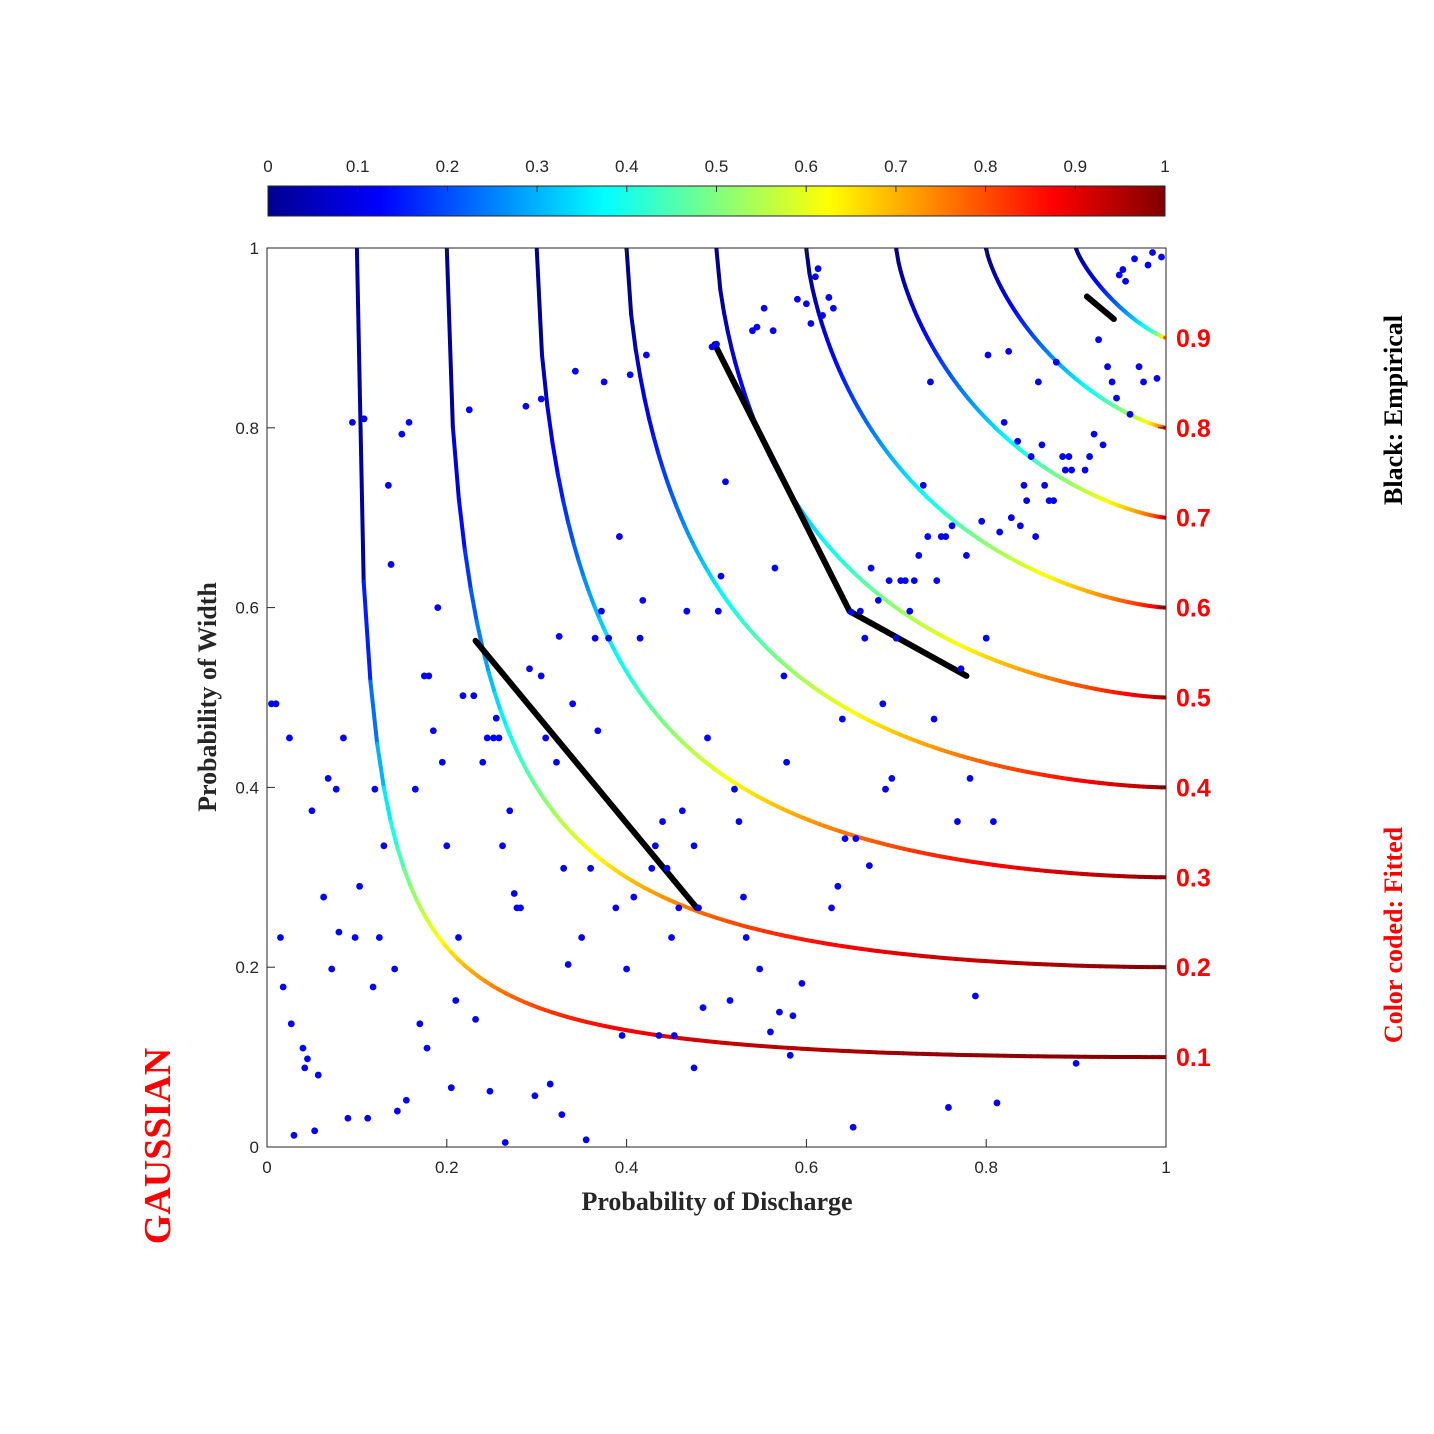 This screenshot has height=1434, width=1434. I want to click on contour-level-label: 0.2, so click(1193, 968).